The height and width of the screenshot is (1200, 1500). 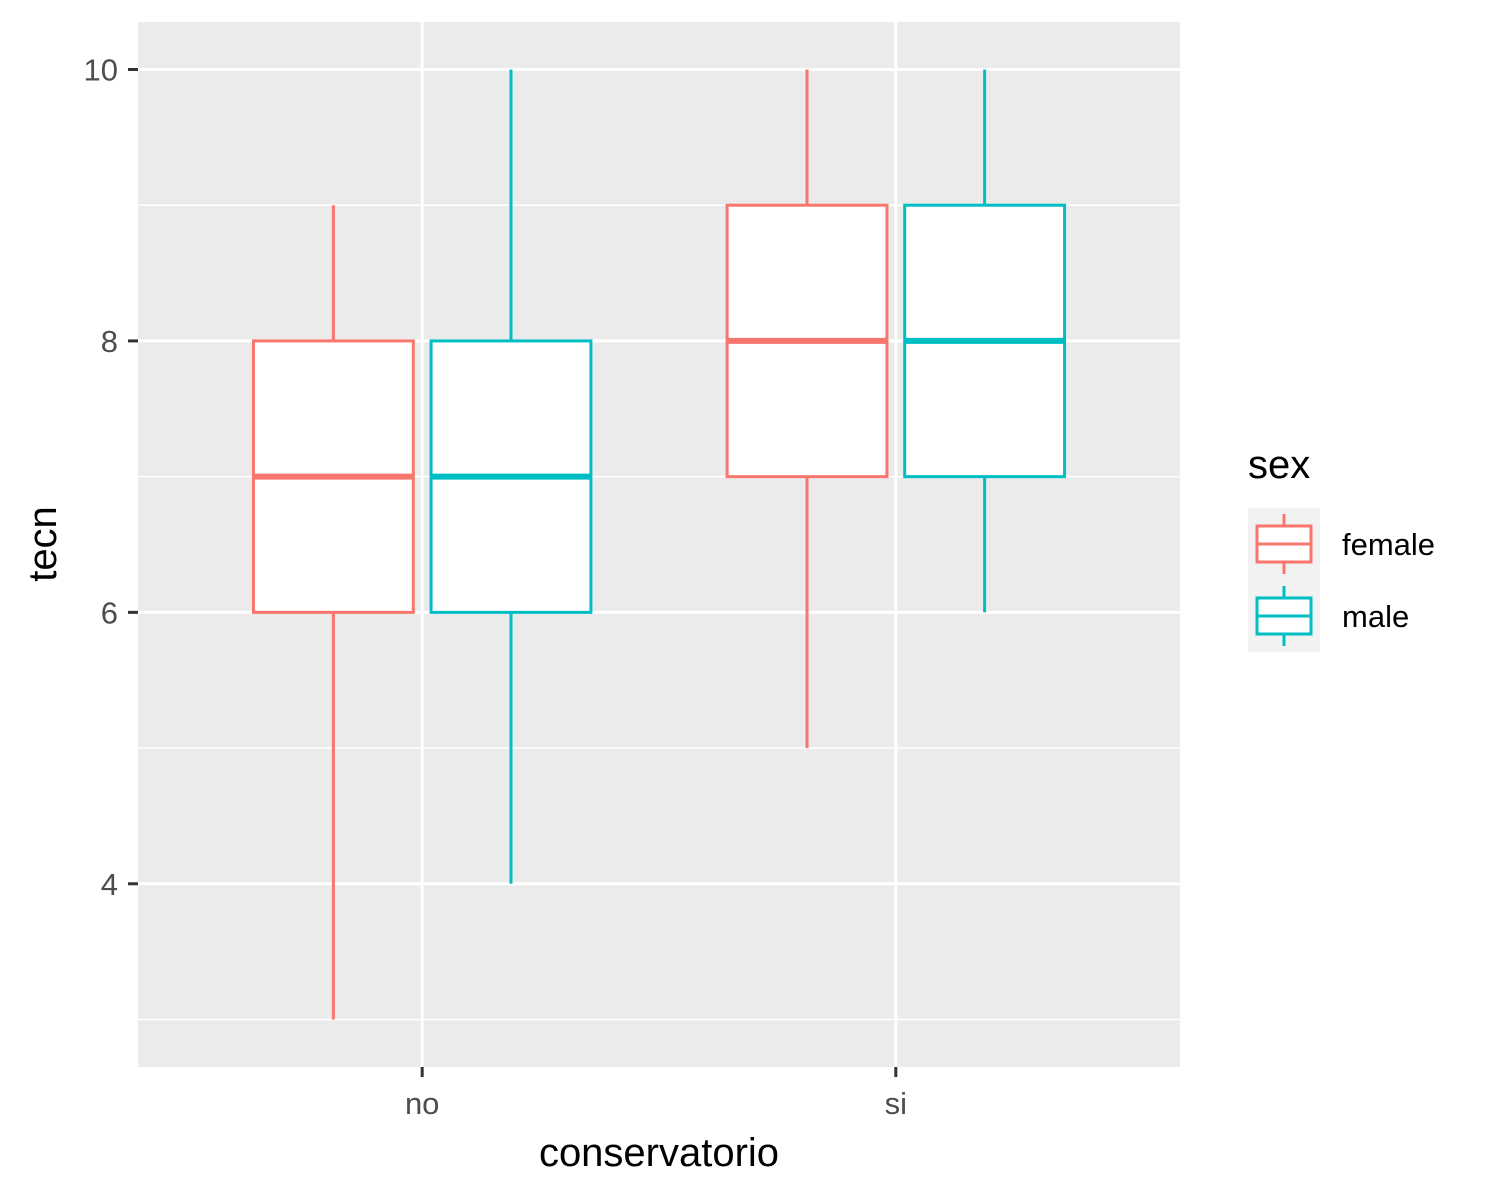 What do you see at coordinates (422, 1103) in the screenshot?
I see `x-tick-label: no` at bounding box center [422, 1103].